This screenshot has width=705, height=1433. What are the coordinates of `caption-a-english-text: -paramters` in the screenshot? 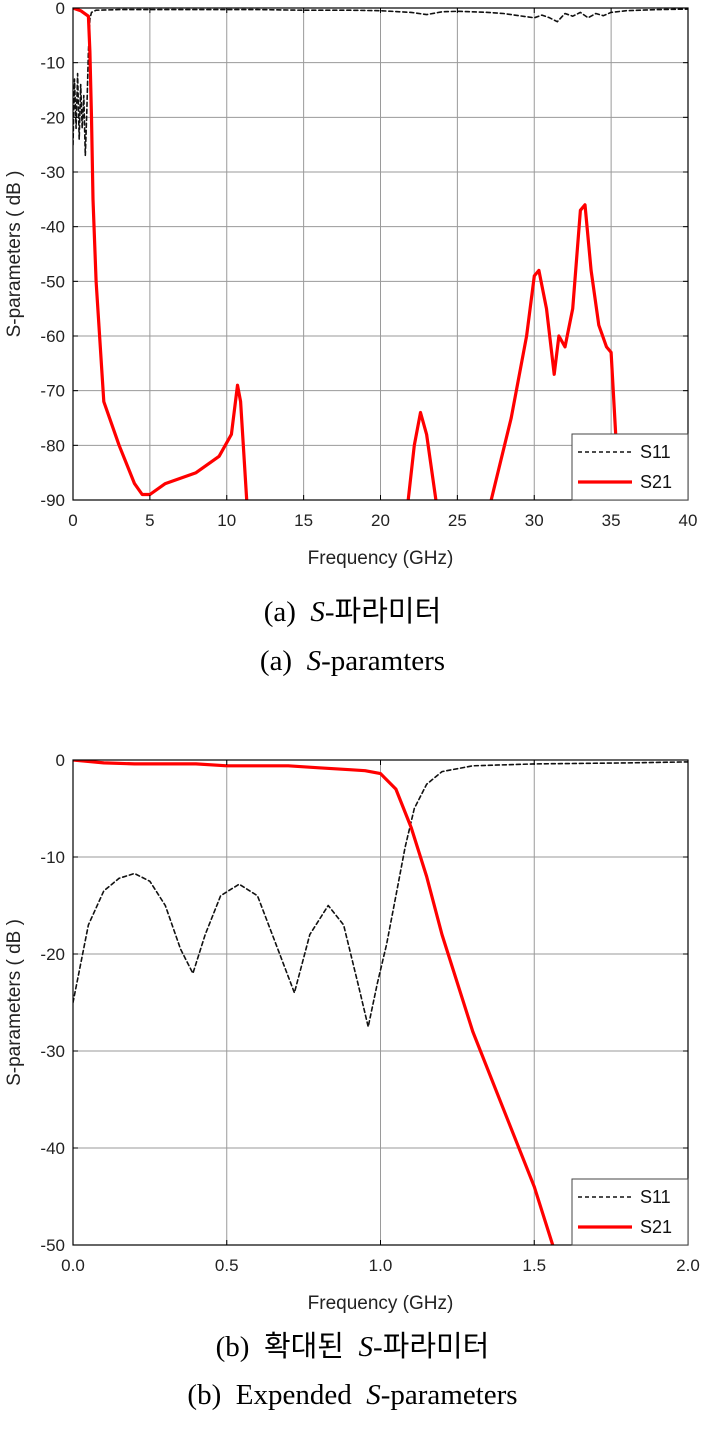 It's located at (383, 661).